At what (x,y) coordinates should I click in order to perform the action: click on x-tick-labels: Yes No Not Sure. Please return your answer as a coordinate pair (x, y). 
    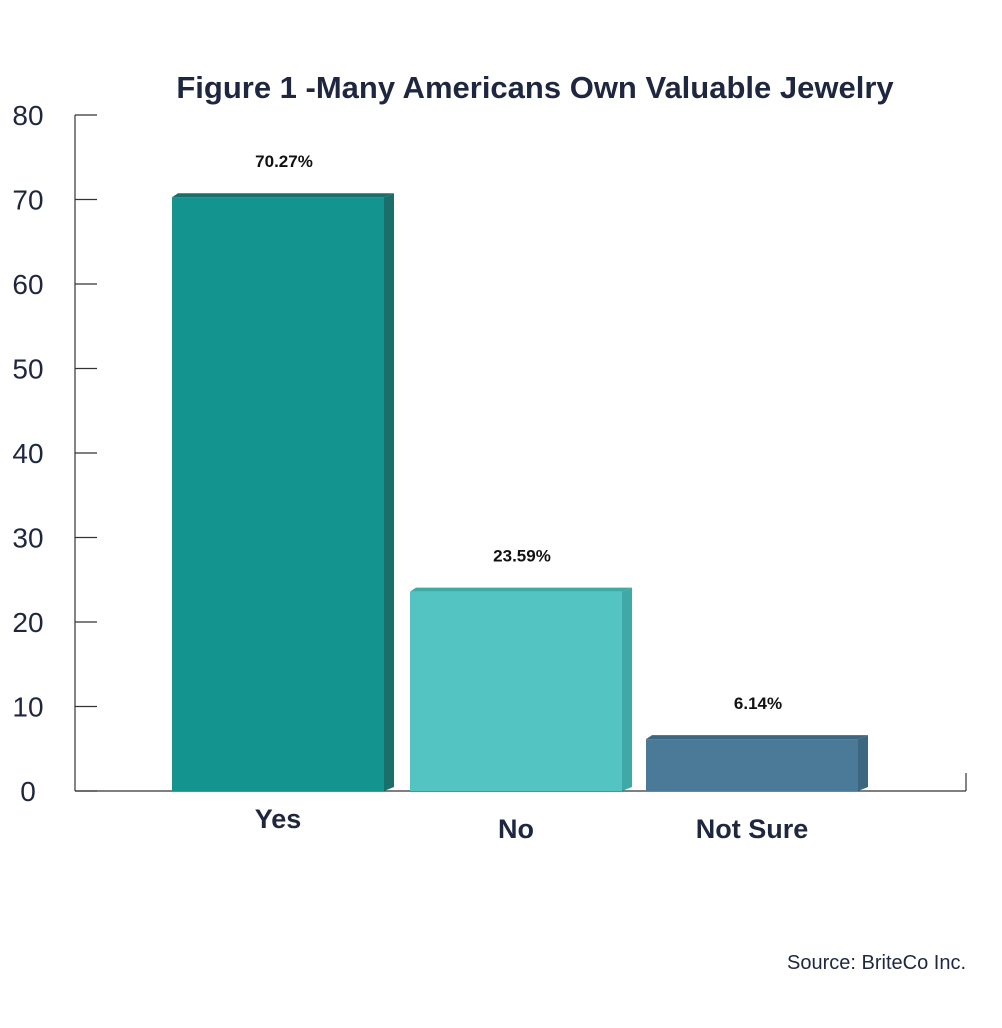
    Looking at the image, I should click on (532, 824).